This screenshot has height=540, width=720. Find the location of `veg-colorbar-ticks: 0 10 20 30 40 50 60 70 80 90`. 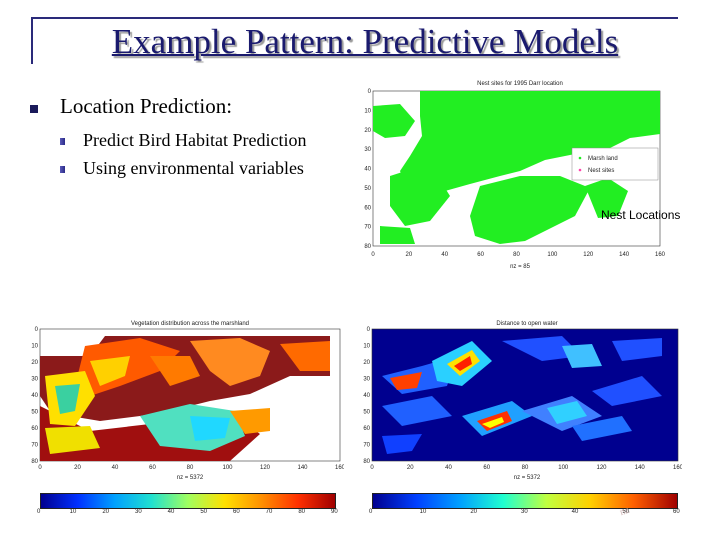

veg-colorbar-ticks: 0 10 20 30 40 50 60 70 80 90 is located at coordinates (187, 514).